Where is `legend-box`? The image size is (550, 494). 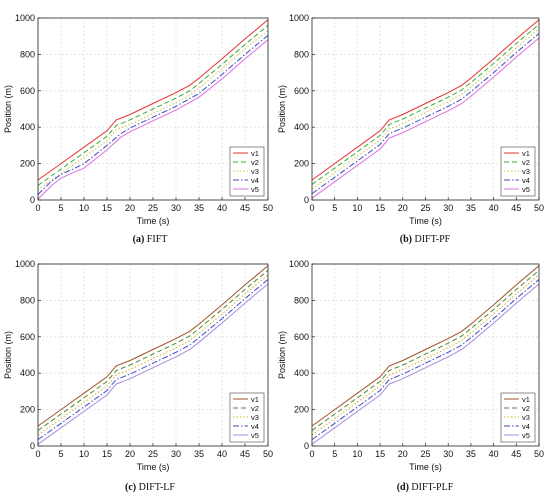 legend-box is located at coordinates (518, 171).